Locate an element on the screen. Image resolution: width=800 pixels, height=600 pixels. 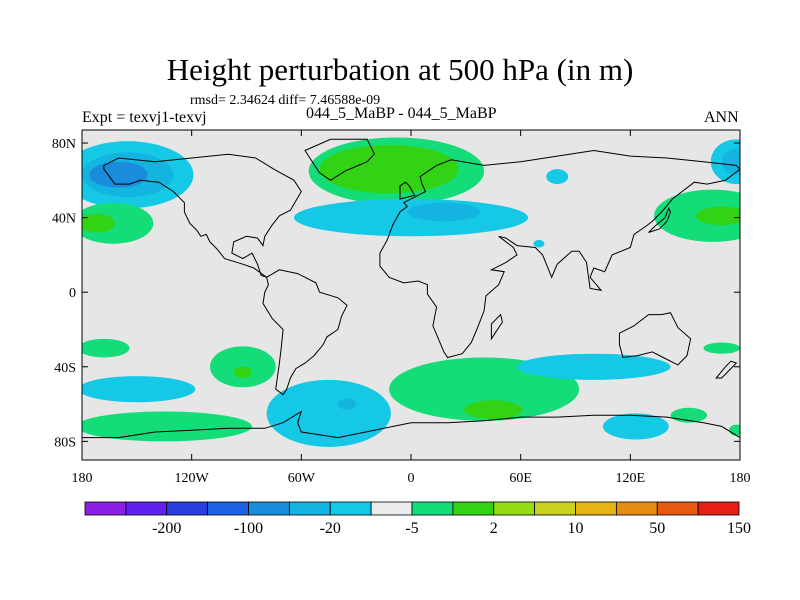
coast-antarctica is located at coordinates (411, 424).